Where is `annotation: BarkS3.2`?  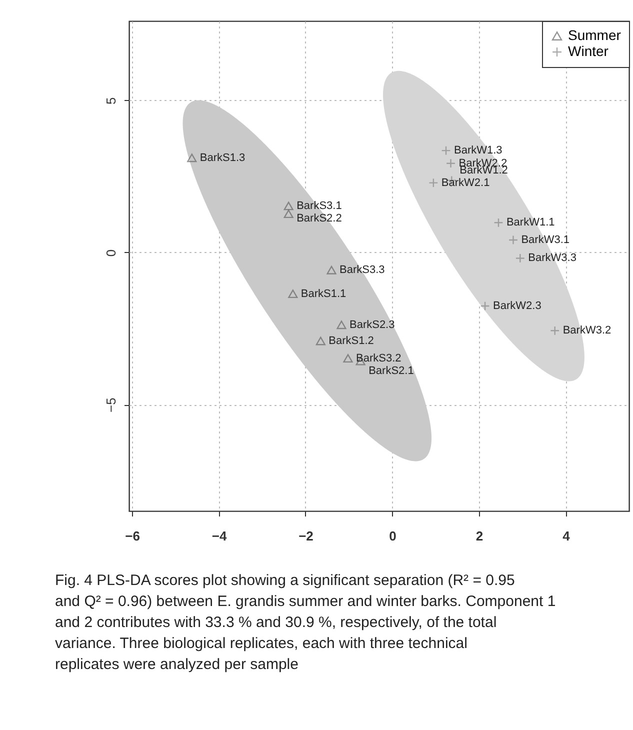 annotation: BarkS3.2 is located at coordinates (379, 358).